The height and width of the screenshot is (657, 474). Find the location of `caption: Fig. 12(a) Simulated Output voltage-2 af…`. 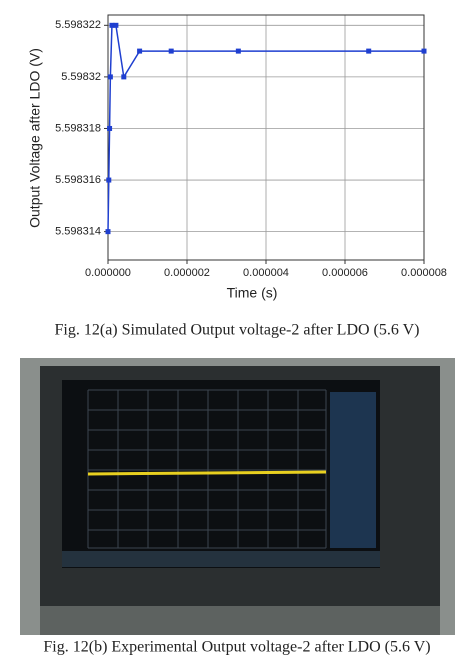

caption: Fig. 12(a) Simulated Output voltage-2 af… is located at coordinates (237, 330).